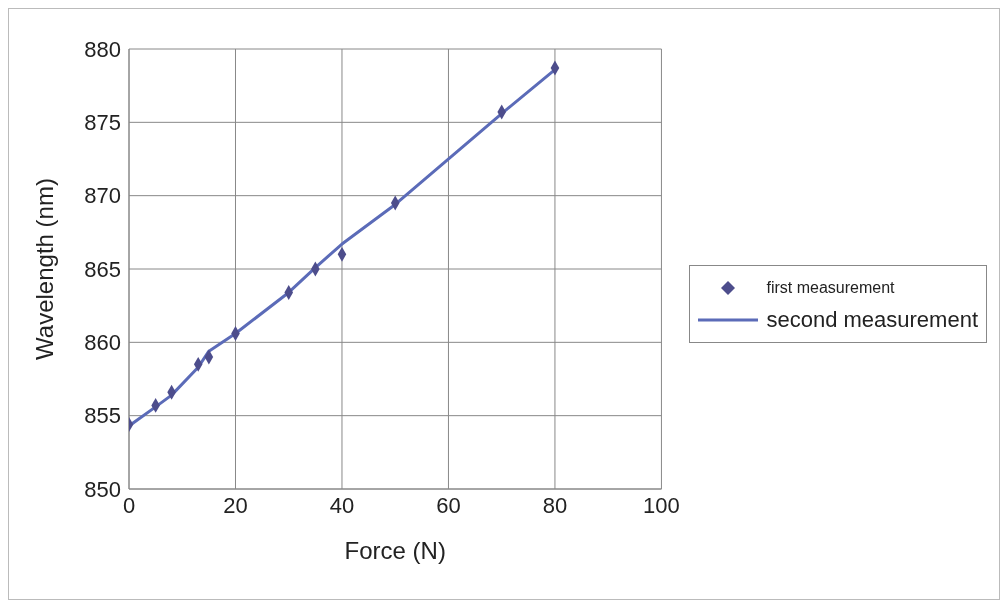  I want to click on x-tick-label: 80, so click(555, 505).